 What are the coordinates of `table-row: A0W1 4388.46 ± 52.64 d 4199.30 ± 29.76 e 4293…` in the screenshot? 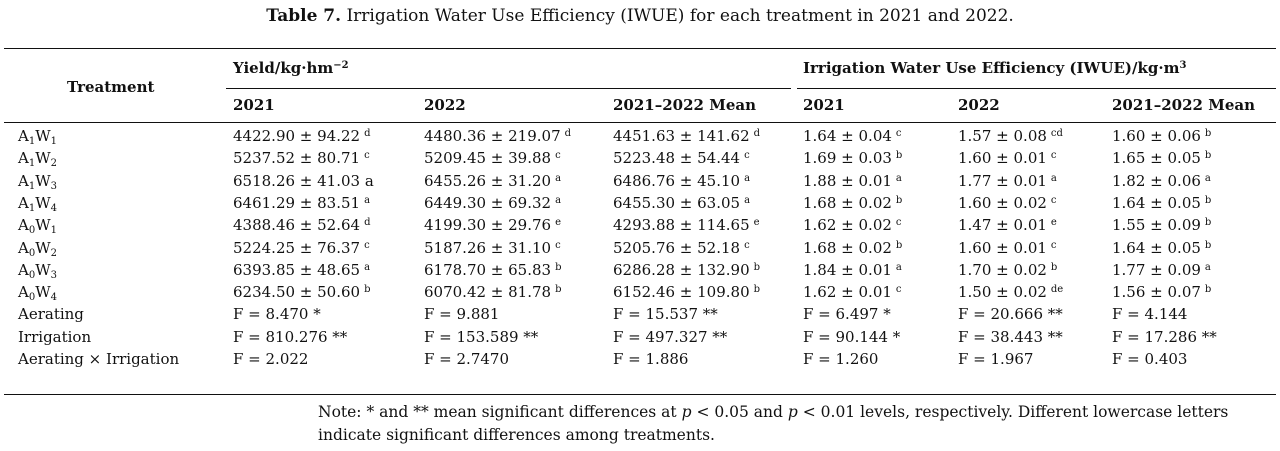 It's located at (640, 227).